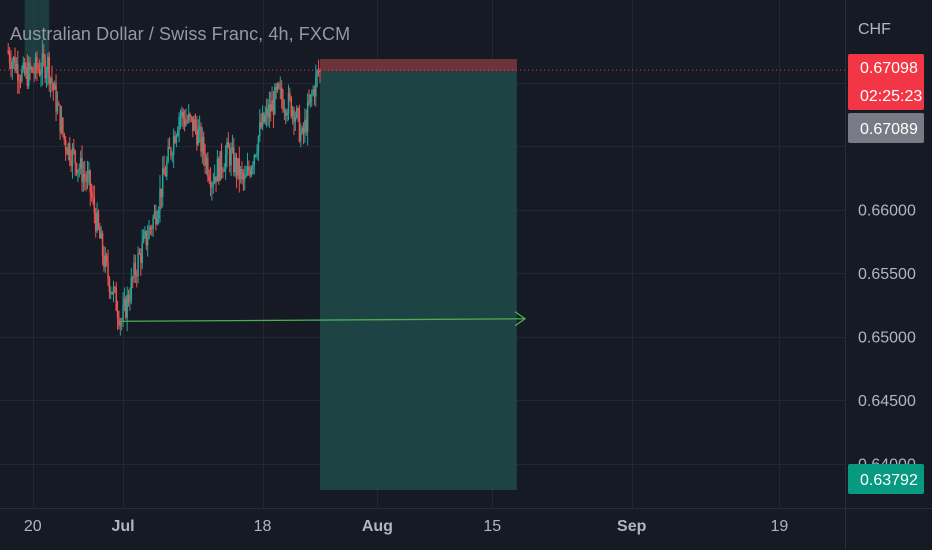  What do you see at coordinates (887, 401) in the screenshot?
I see `price-tick-label: 0.64500` at bounding box center [887, 401].